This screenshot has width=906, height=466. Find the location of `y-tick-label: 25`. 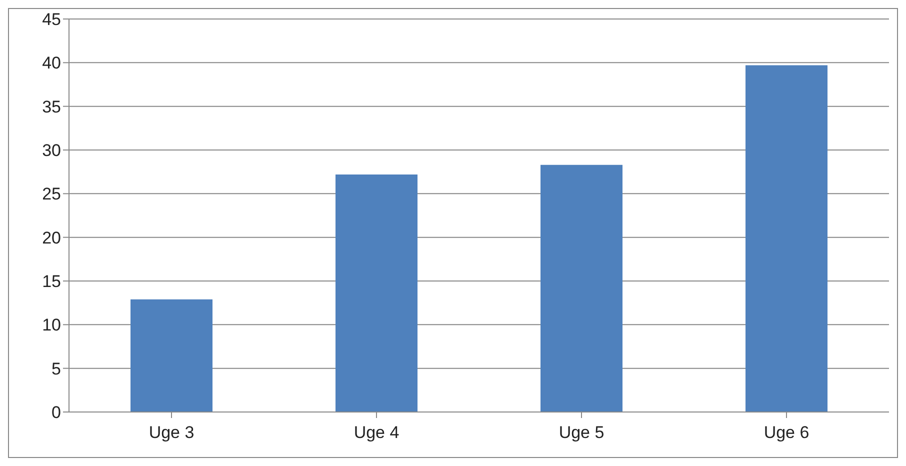

y-tick-label: 25 is located at coordinates (51, 194).